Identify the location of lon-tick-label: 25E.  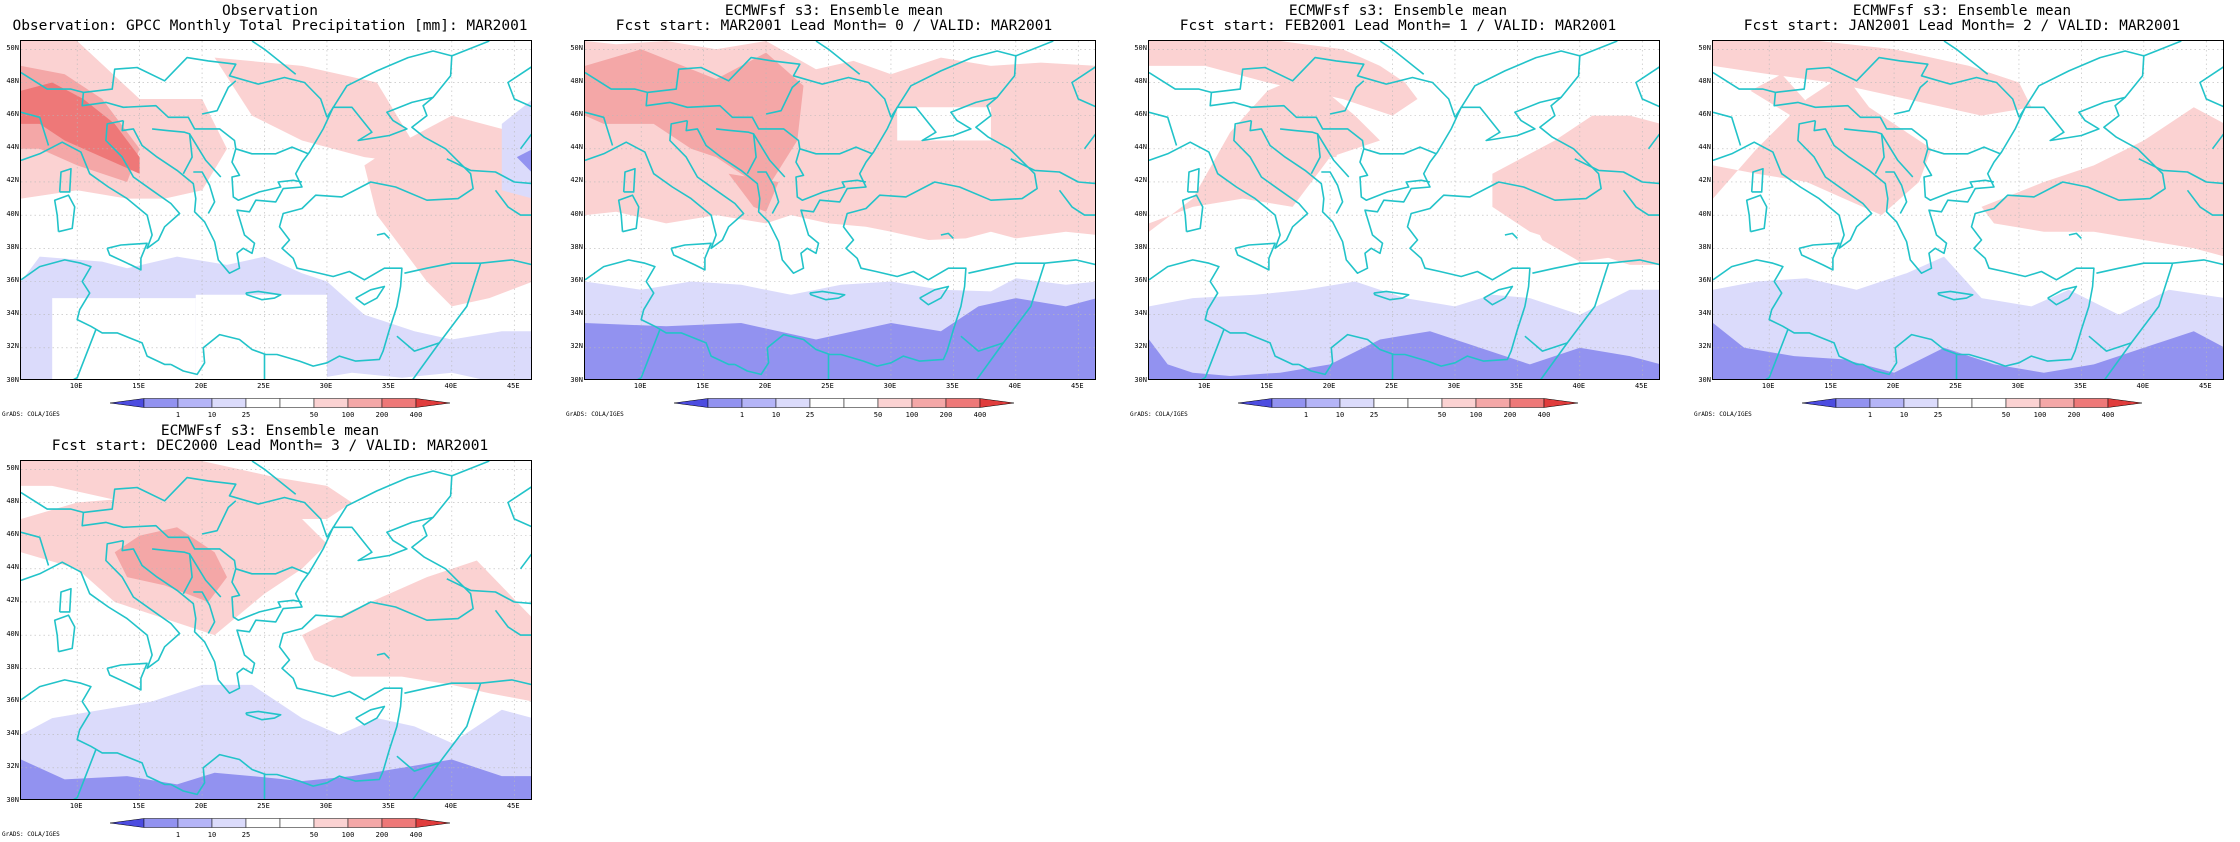
(263, 386).